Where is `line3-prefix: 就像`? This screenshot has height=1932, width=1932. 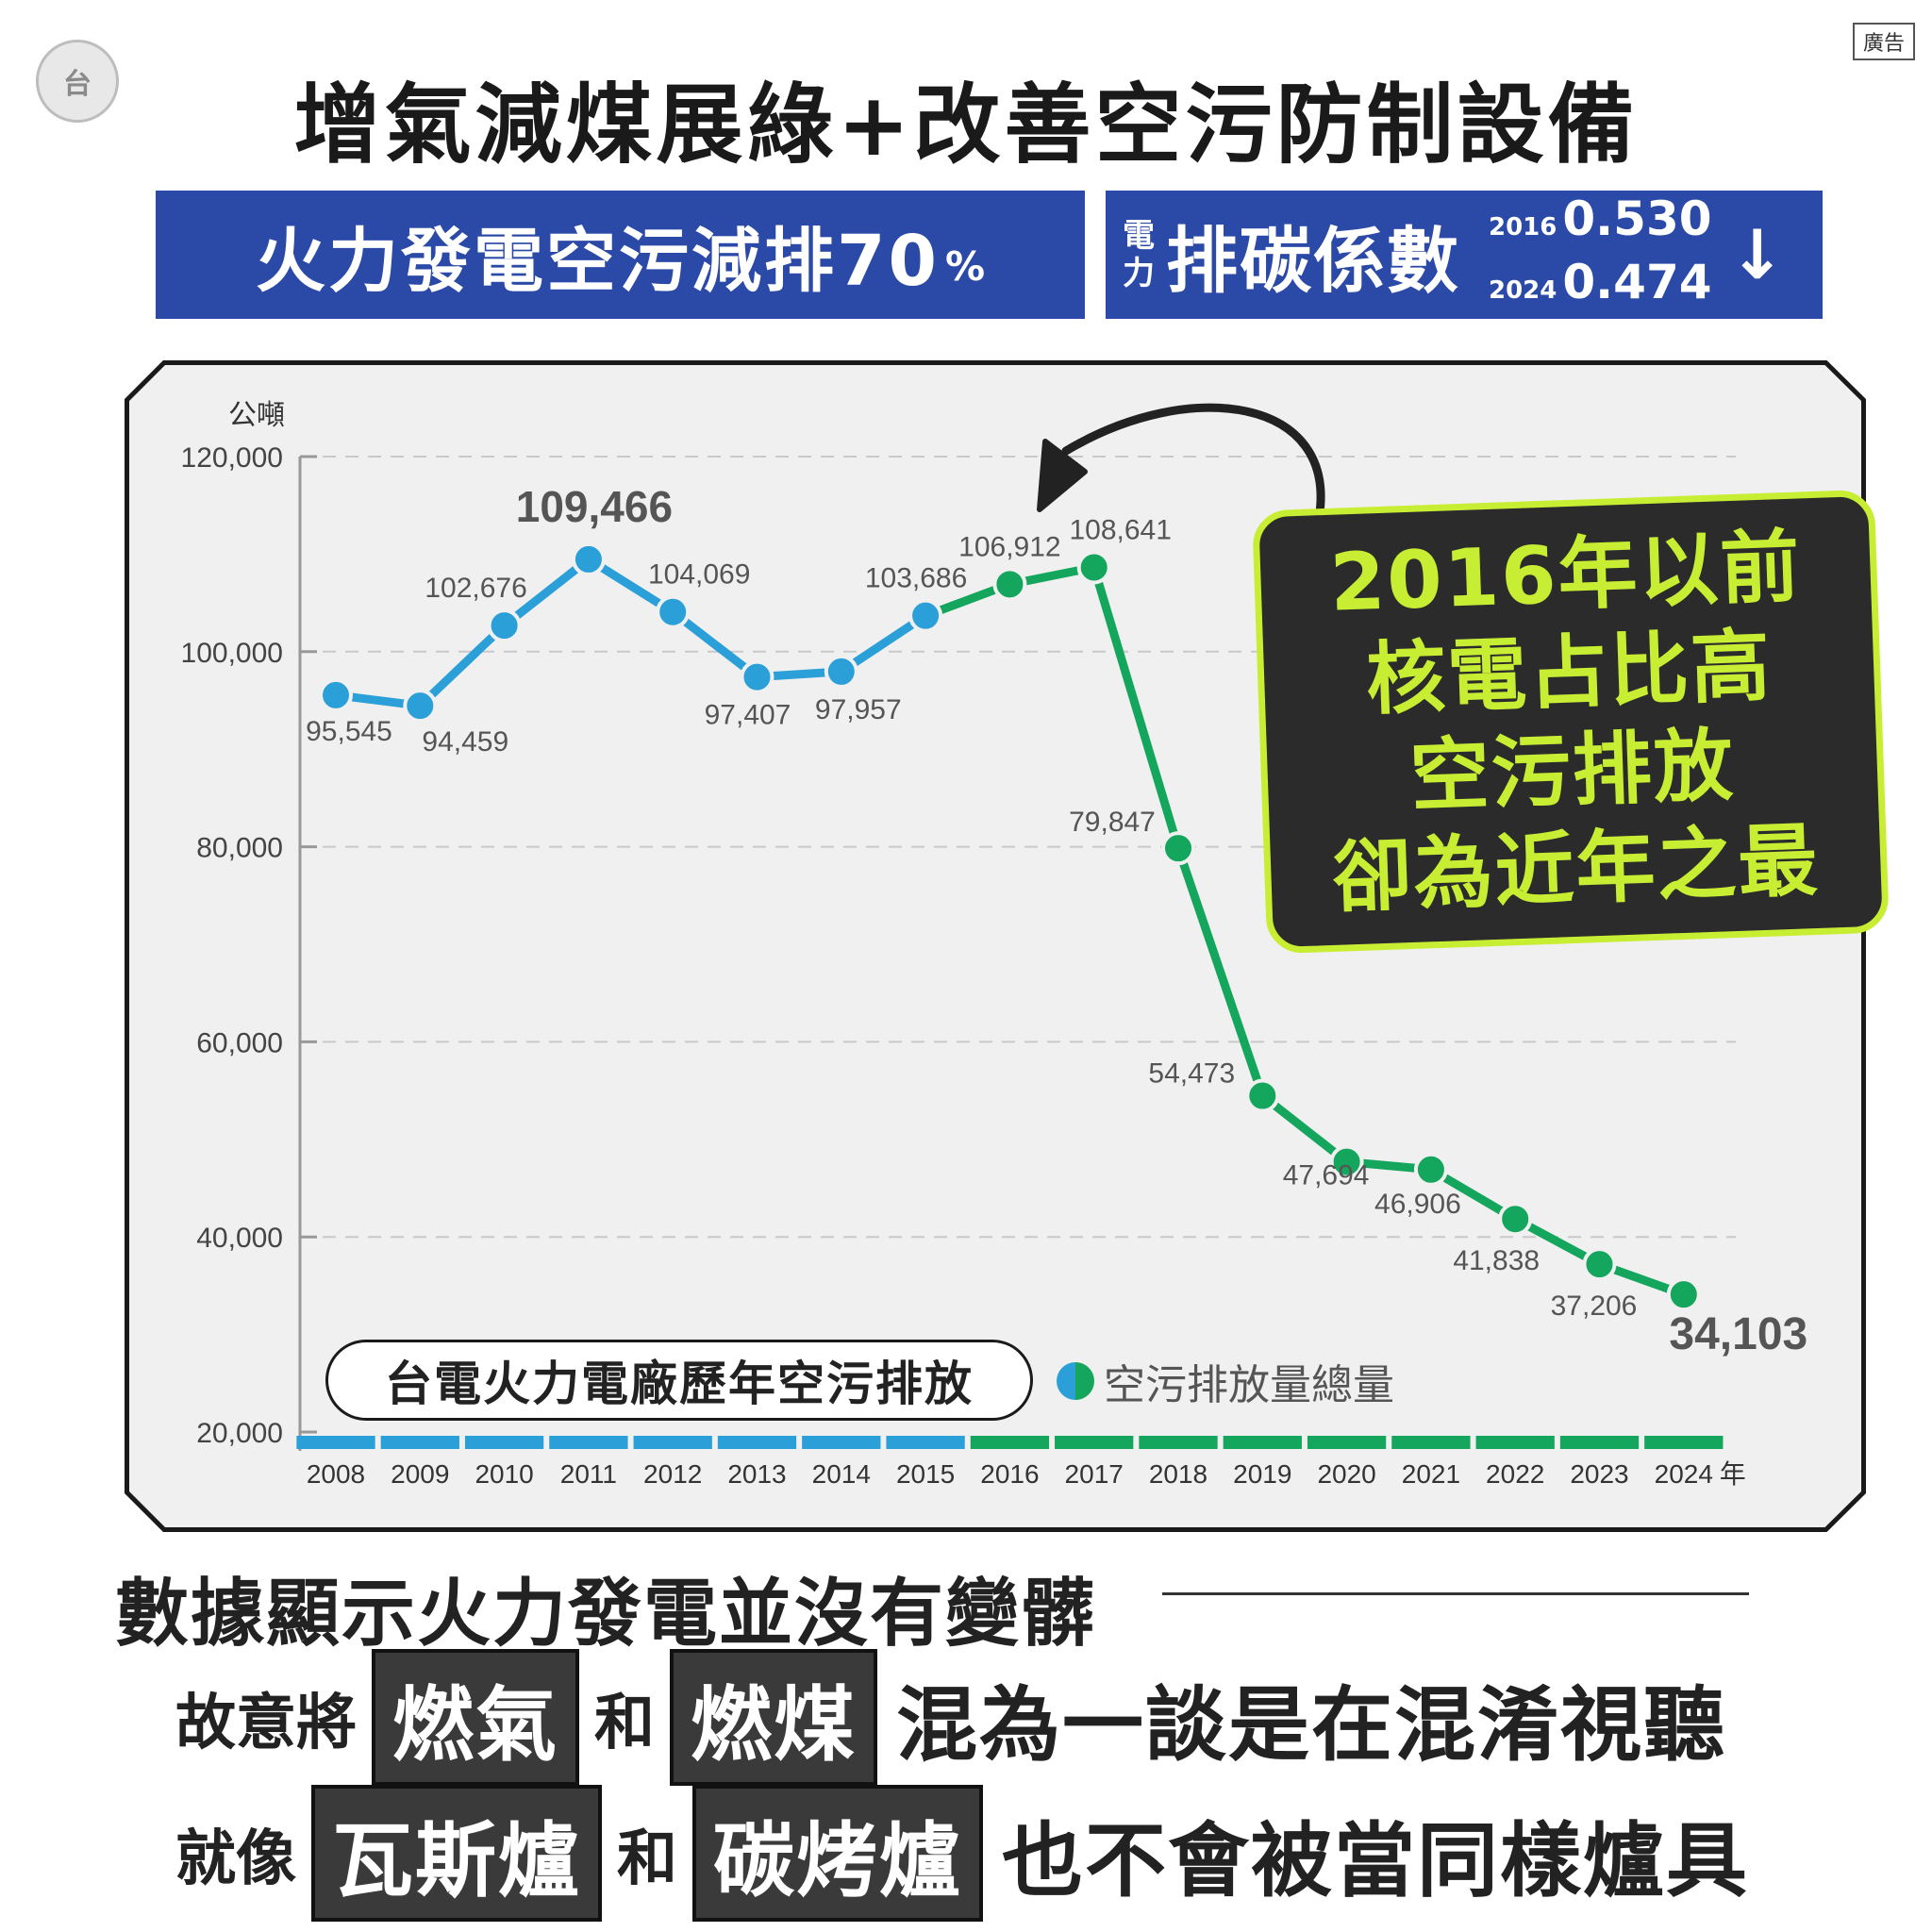
line3-prefix: 就像 is located at coordinates (236, 1859).